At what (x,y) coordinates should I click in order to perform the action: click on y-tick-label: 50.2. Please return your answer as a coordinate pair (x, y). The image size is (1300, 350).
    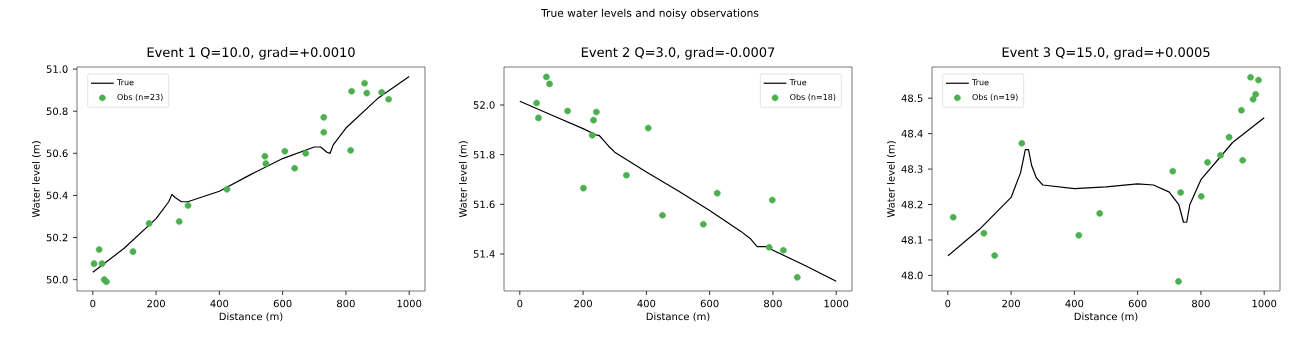
    Looking at the image, I should click on (57, 237).